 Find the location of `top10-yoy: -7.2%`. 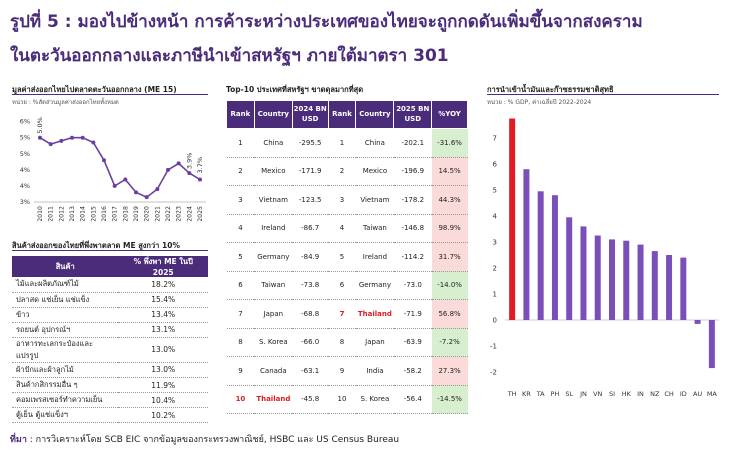

top10-yoy: -7.2% is located at coordinates (449, 342).